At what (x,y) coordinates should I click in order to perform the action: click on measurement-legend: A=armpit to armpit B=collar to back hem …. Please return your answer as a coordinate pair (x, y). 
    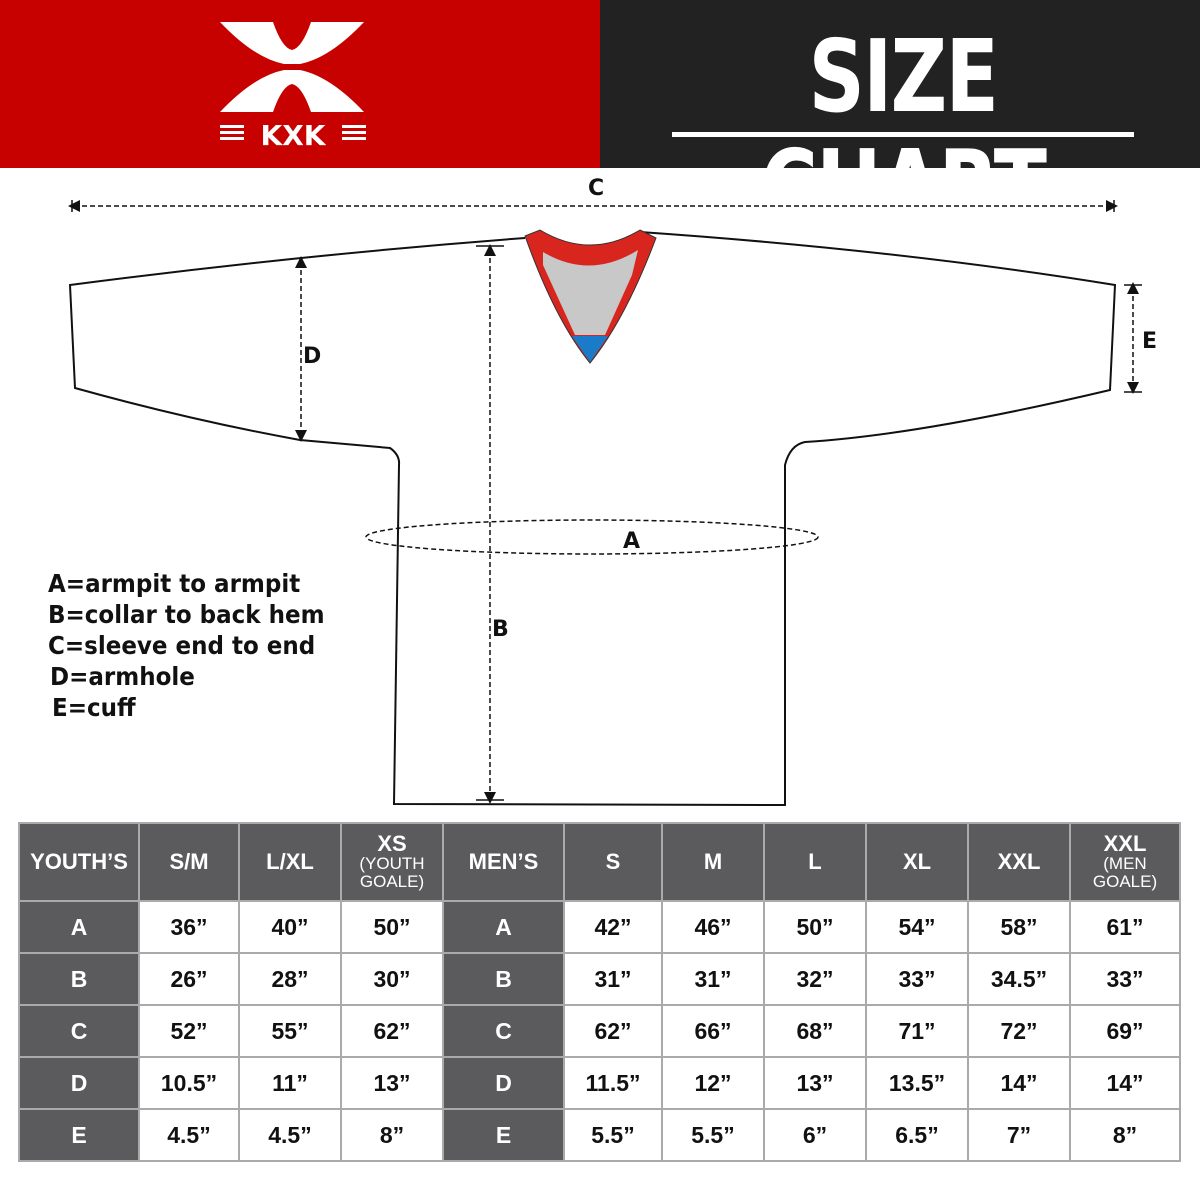
    Looking at the image, I should click on (198, 645).